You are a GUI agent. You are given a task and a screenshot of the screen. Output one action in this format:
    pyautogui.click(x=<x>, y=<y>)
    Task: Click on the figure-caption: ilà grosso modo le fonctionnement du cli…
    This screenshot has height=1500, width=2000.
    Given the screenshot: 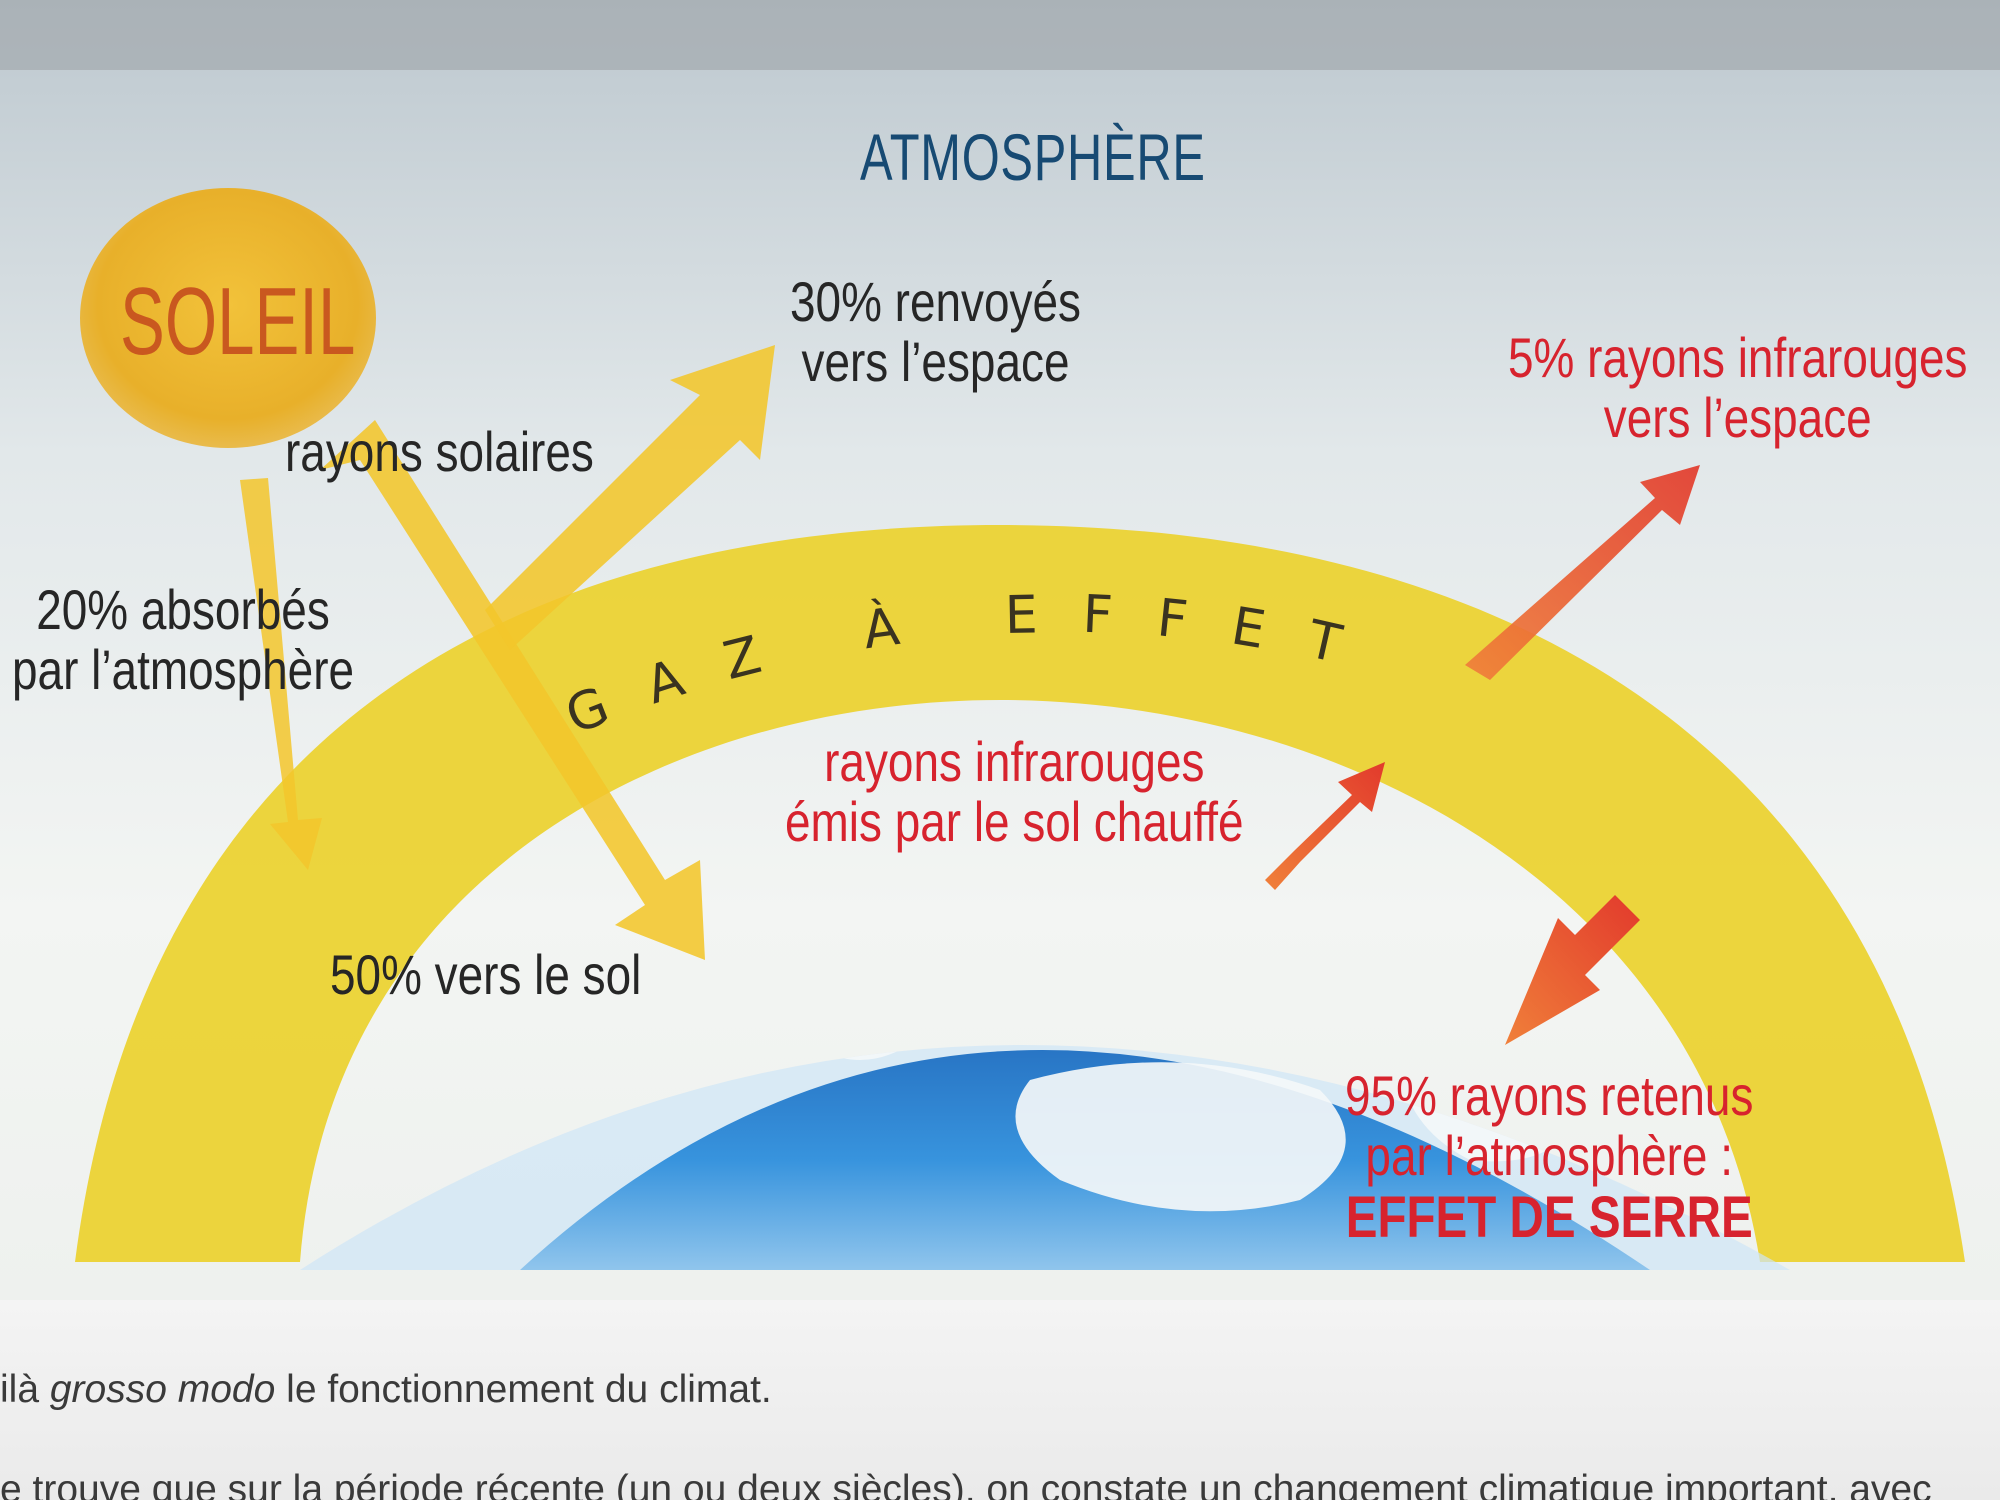 What is the action you would take?
    pyautogui.click(x=386, y=1390)
    